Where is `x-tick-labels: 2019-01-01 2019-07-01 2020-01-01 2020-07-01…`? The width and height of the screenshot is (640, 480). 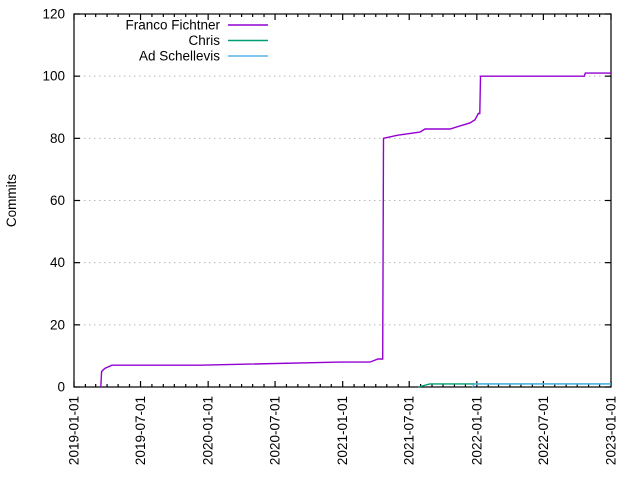 x-tick-labels: 2019-01-01 2019-07-01 2020-01-01 2020-07-01… is located at coordinates (343, 430).